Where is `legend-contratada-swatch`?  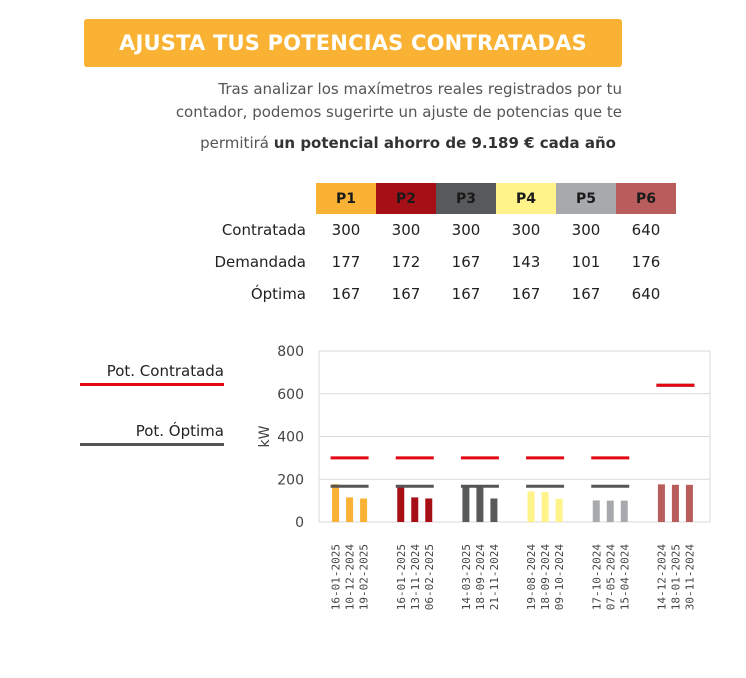 legend-contratada-swatch is located at coordinates (152, 384).